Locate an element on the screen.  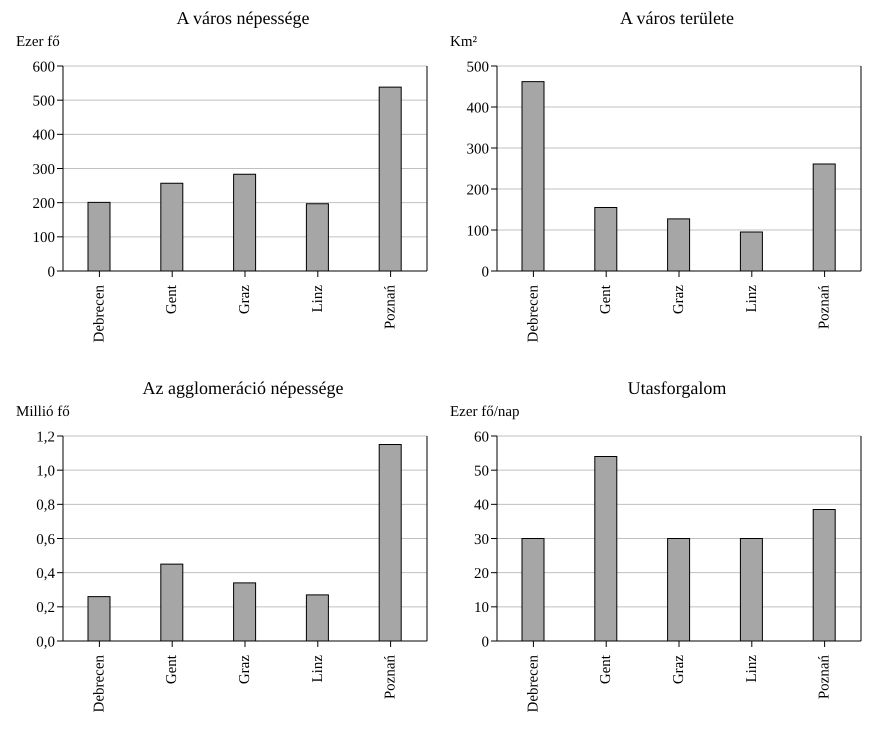
y-tick-label: 0,6 is located at coordinates (46, 540).